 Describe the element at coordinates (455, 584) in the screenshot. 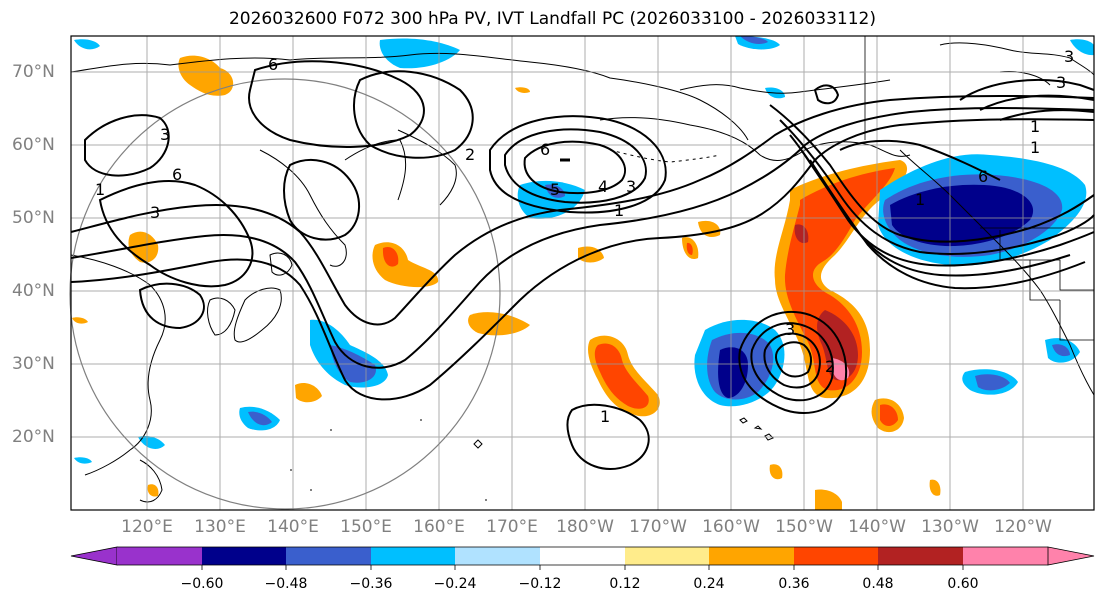

I see `colorbar-tick-label: −0.24` at that location.